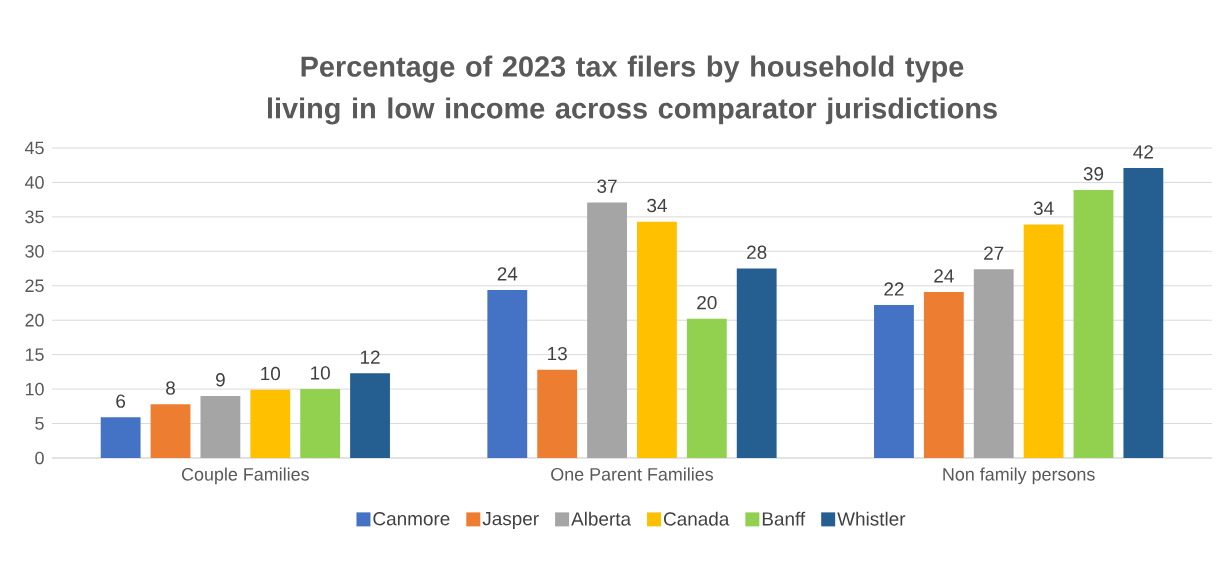 The image size is (1226, 575). I want to click on y-tick-label: 30, so click(34, 251).